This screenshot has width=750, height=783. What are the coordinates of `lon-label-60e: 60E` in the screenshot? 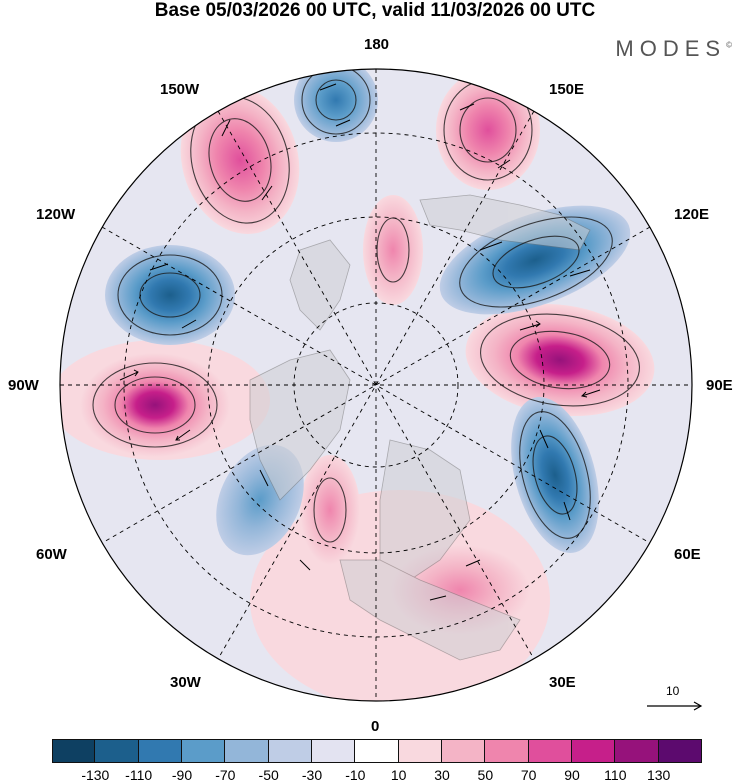 It's located at (687, 554).